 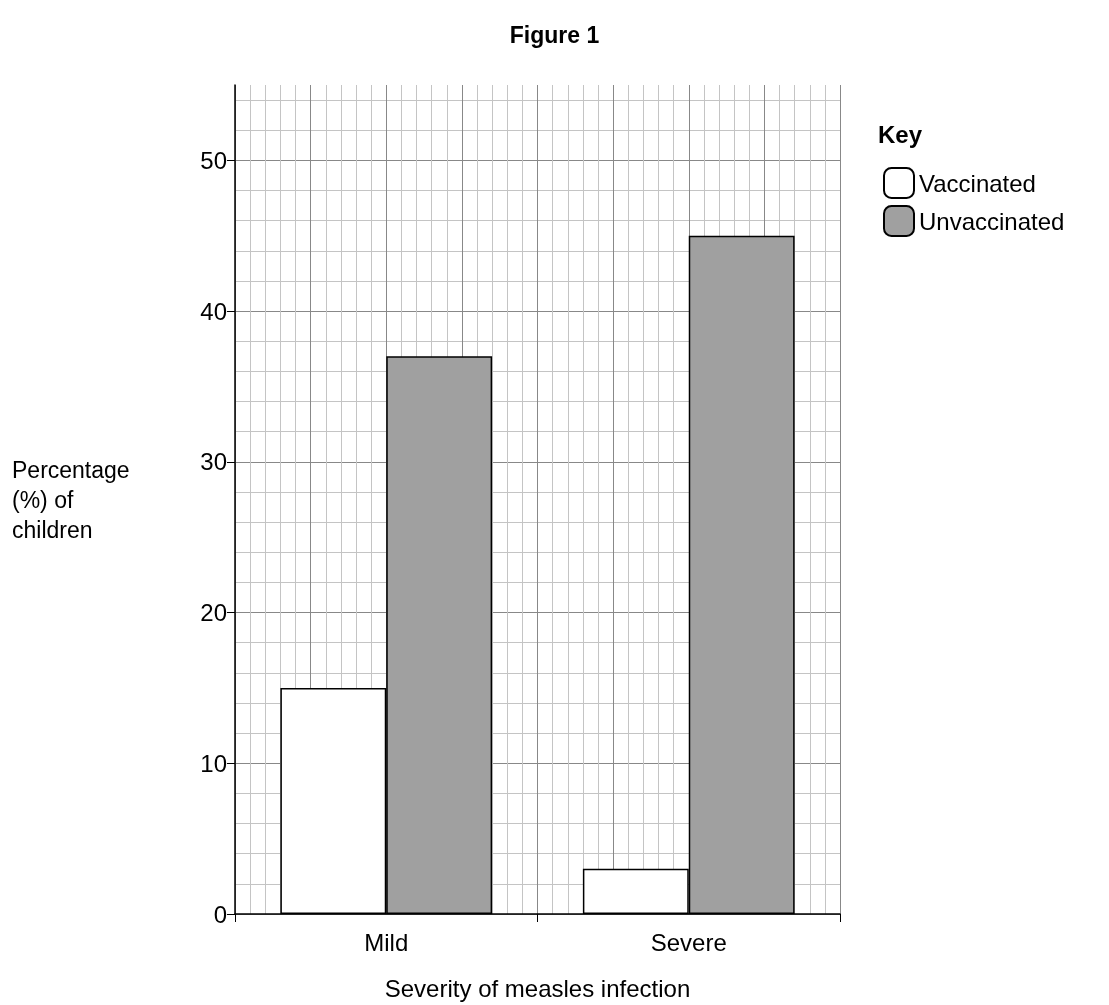 What do you see at coordinates (537, 988) in the screenshot?
I see `x-axis-title: Severity of measles infection` at bounding box center [537, 988].